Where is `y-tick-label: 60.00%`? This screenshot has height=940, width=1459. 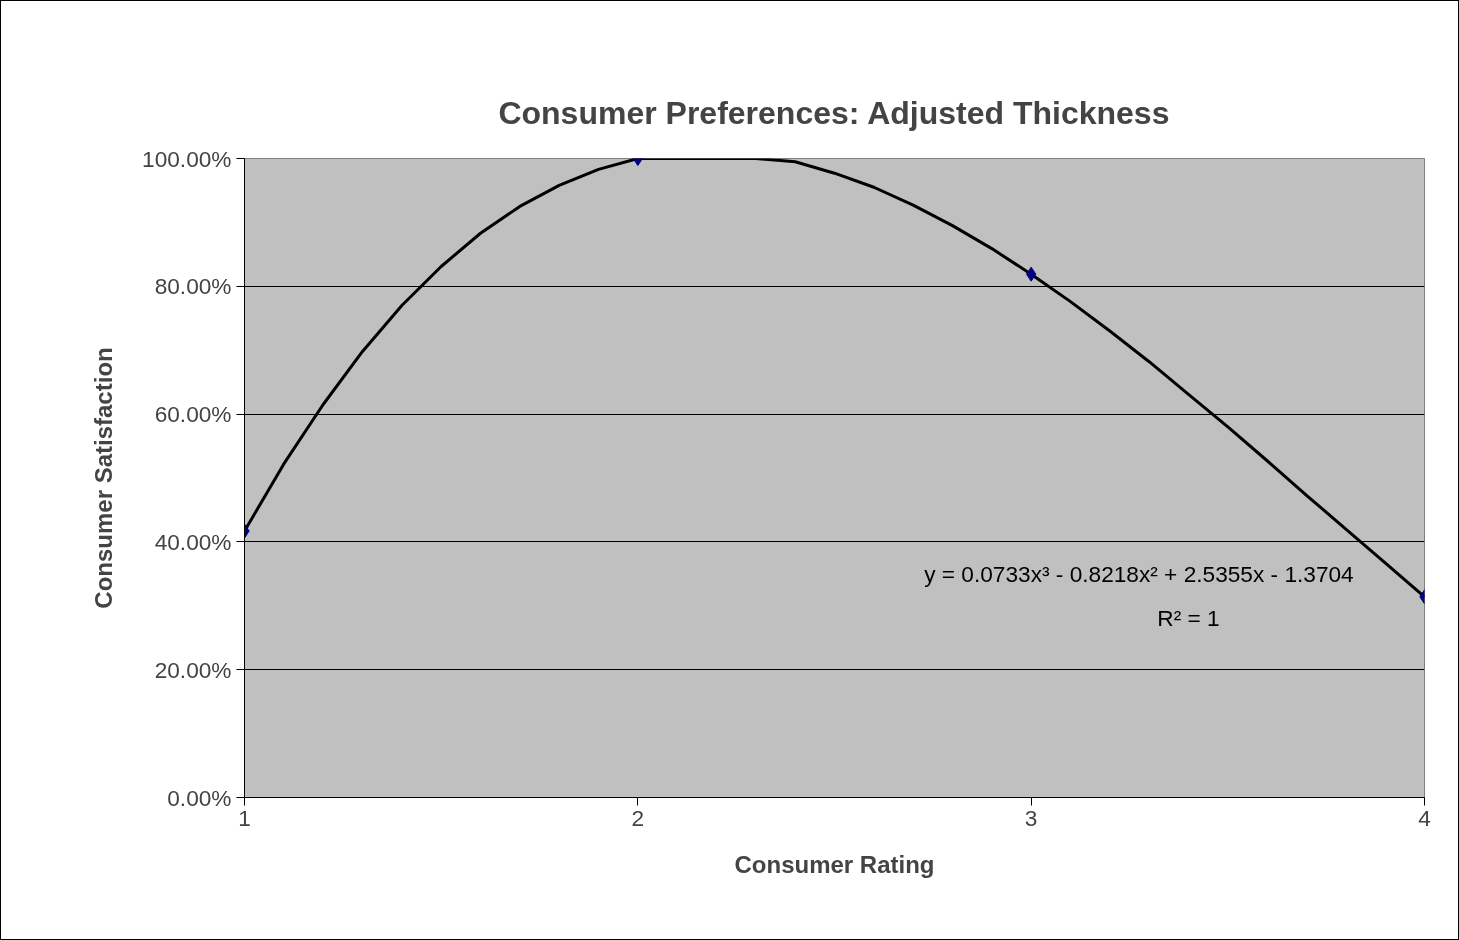
y-tick-label: 60.00% is located at coordinates (193, 414).